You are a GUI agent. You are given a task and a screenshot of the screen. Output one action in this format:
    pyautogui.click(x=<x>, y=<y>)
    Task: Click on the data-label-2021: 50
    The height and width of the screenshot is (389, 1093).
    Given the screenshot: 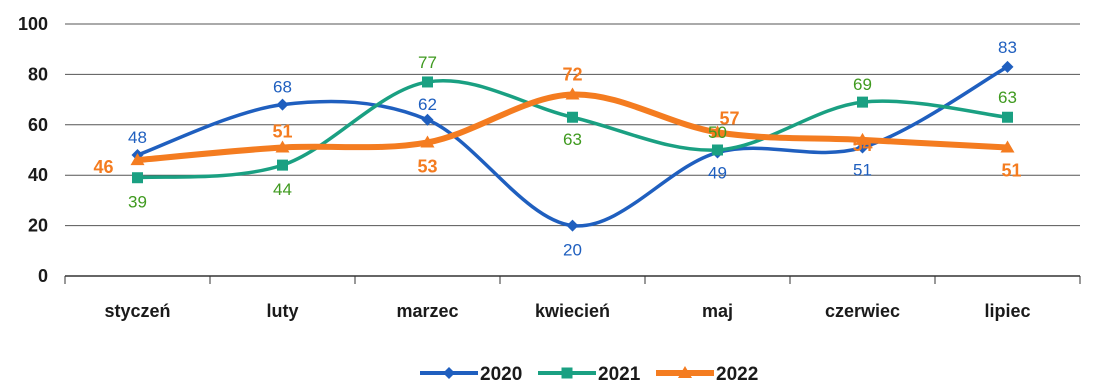 What is the action you would take?
    pyautogui.click(x=717, y=132)
    